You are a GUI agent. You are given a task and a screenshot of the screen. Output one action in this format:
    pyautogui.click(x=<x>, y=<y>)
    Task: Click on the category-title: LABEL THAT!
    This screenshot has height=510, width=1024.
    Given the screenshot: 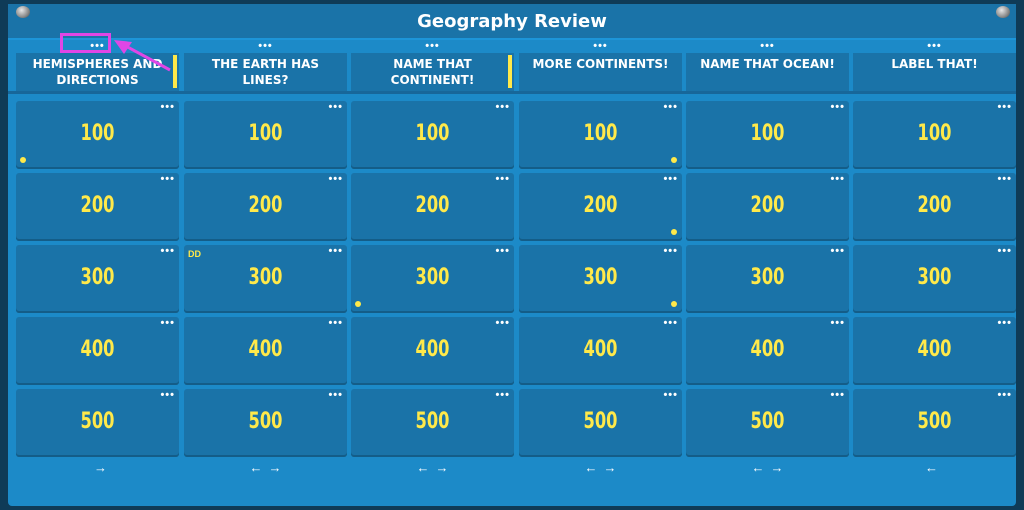 What is the action you would take?
    pyautogui.click(x=934, y=64)
    